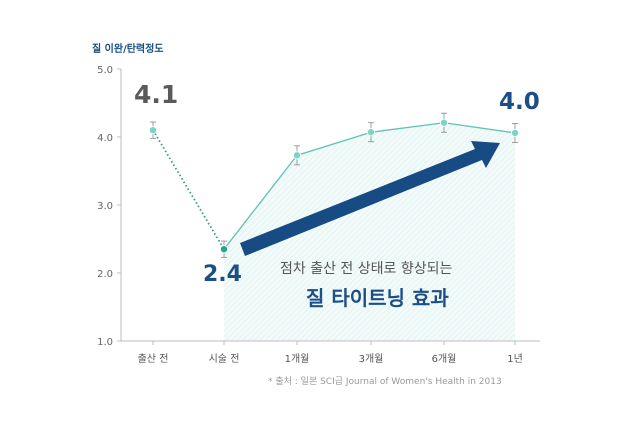 The height and width of the screenshot is (425, 625). I want to click on annotation-after-1year: 4.0, so click(519, 102).